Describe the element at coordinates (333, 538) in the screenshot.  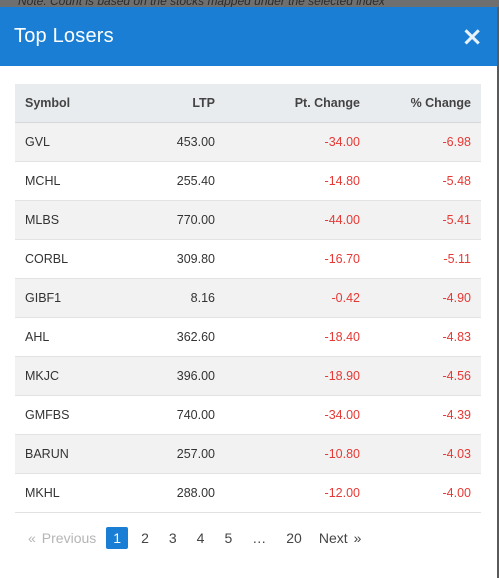
I see `next-label: Next` at that location.